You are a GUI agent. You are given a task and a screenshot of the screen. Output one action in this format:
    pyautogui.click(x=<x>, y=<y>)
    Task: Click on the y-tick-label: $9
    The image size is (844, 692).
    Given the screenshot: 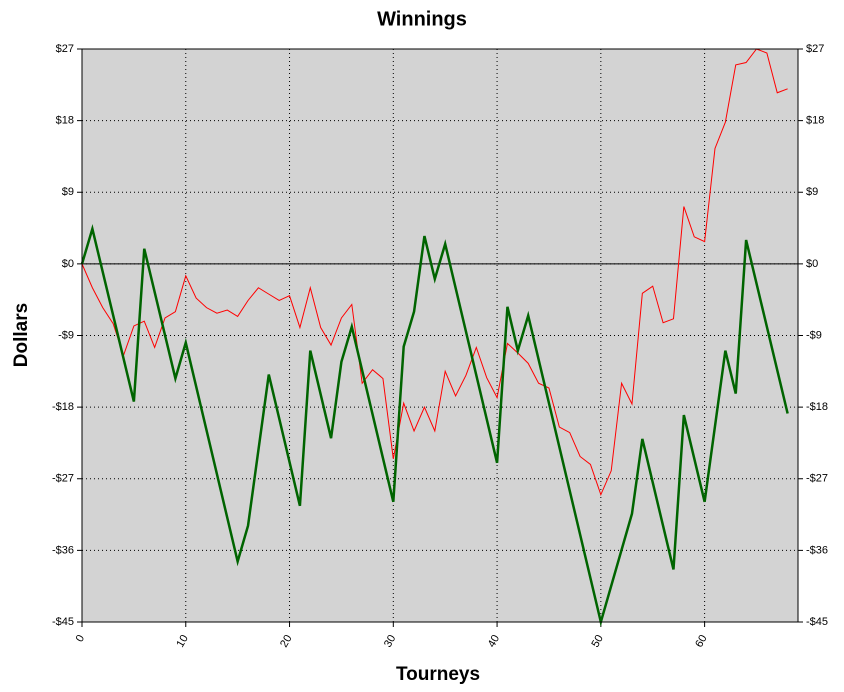 What is the action you would take?
    pyautogui.click(x=68, y=192)
    